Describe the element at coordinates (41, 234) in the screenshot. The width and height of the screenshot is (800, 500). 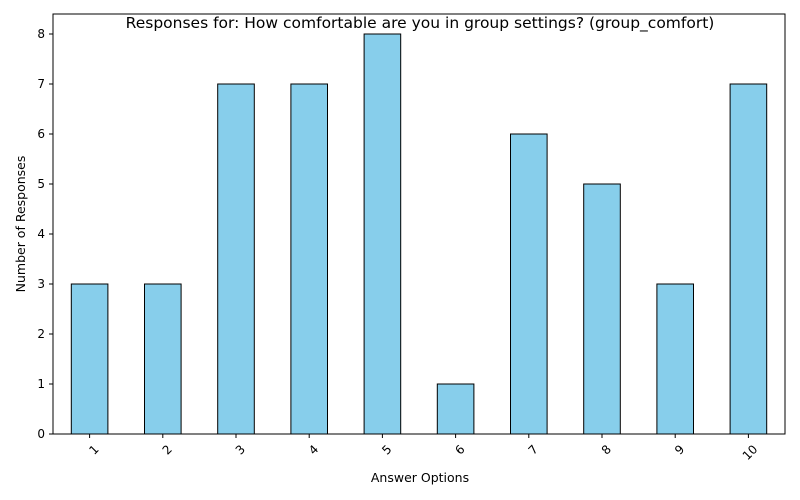
I see `y-tick-label: 4` at that location.